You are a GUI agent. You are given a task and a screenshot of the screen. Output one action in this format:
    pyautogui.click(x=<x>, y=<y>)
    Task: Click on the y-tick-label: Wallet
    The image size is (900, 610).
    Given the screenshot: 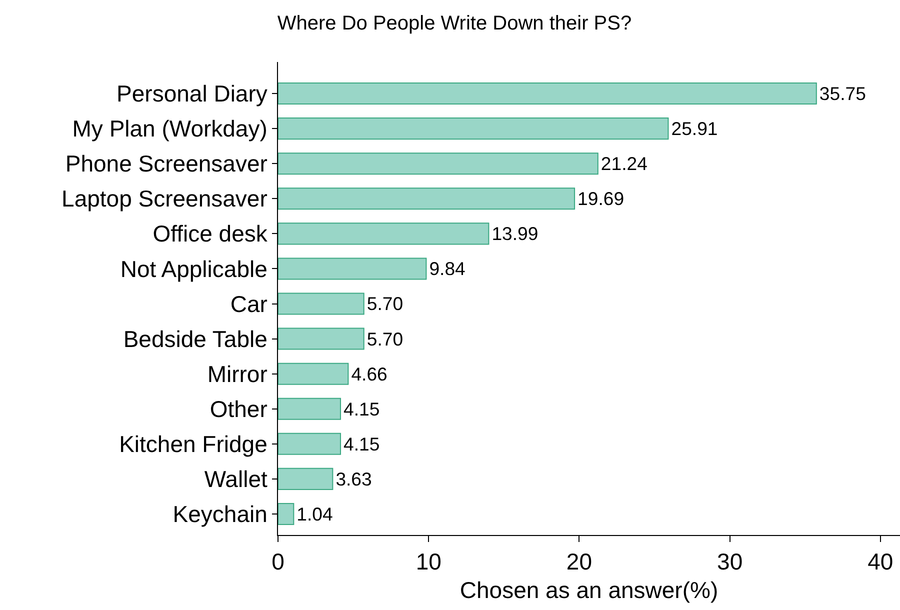 What is the action you would take?
    pyautogui.click(x=236, y=479)
    